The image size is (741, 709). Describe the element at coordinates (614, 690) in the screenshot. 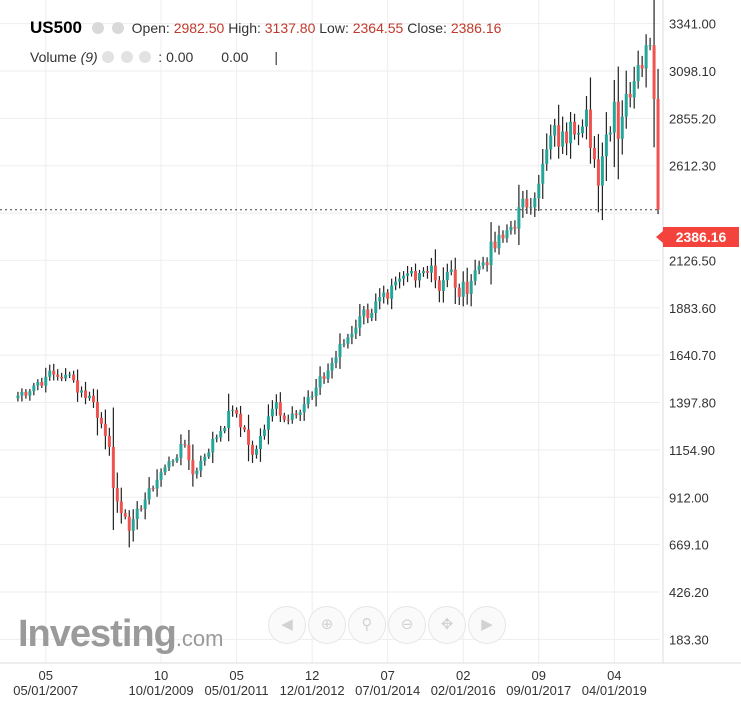

I see `x-tick-date: 04/01/2019` at that location.